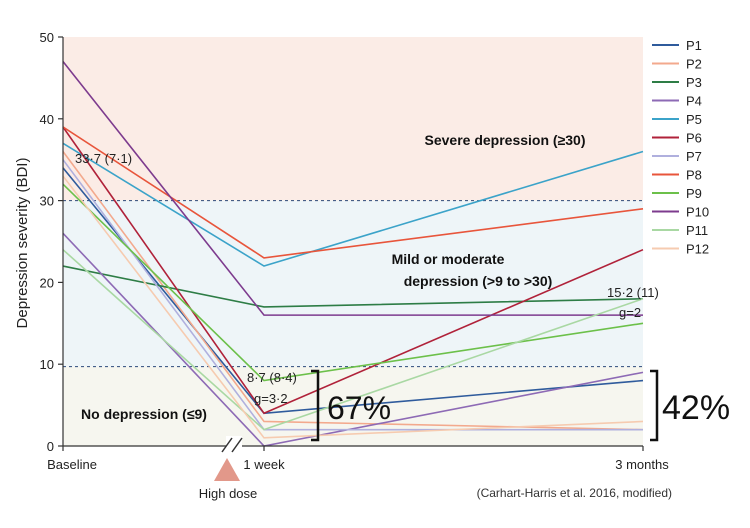 The width and height of the screenshot is (750, 528). I want to click on baseline-mean-label: 33·7 (7·1), so click(103, 158).